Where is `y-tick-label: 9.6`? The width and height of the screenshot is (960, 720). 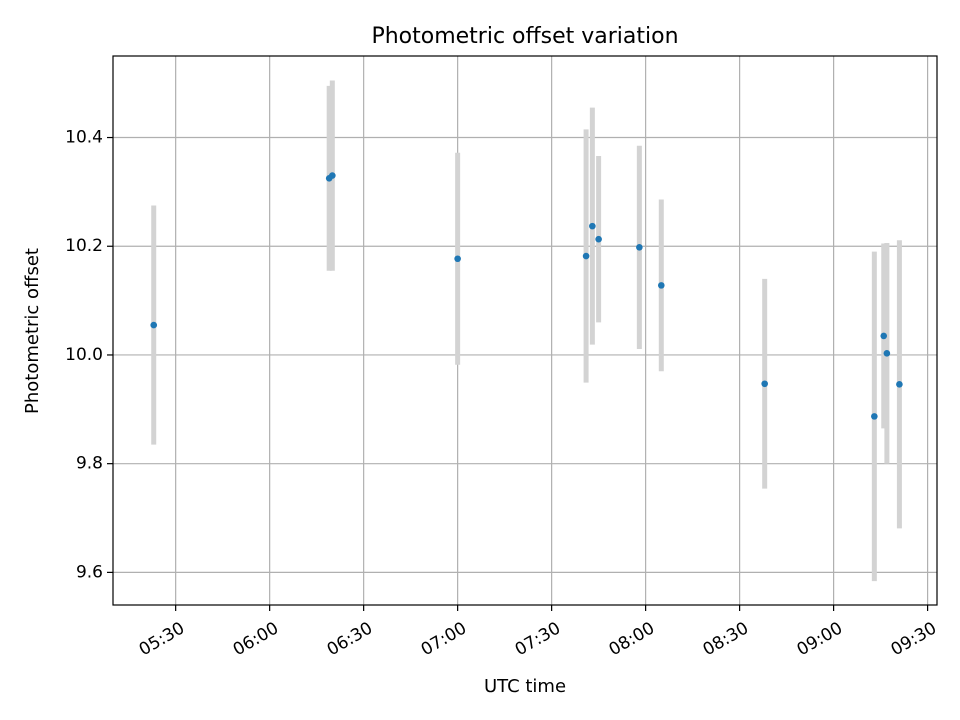 y-tick-label: 9.6 is located at coordinates (89, 572).